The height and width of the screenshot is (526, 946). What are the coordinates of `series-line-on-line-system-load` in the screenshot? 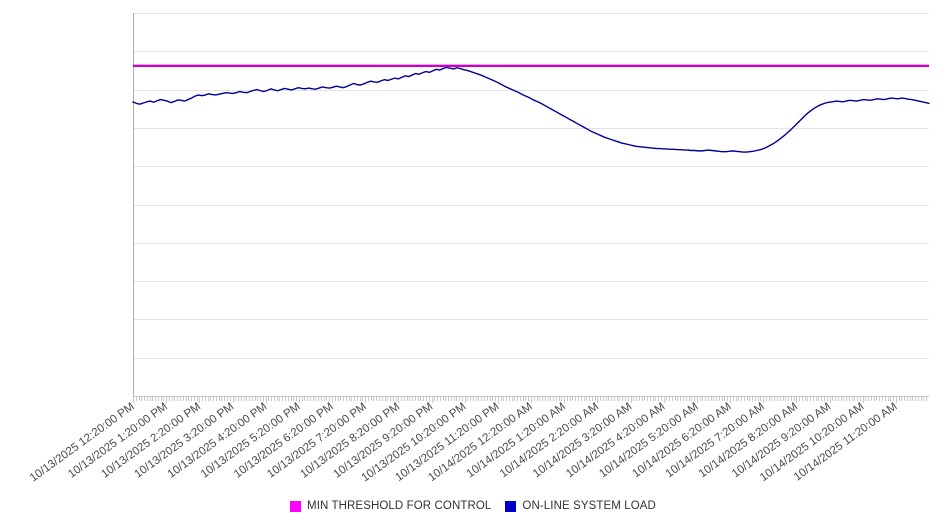 It's located at (531, 109).